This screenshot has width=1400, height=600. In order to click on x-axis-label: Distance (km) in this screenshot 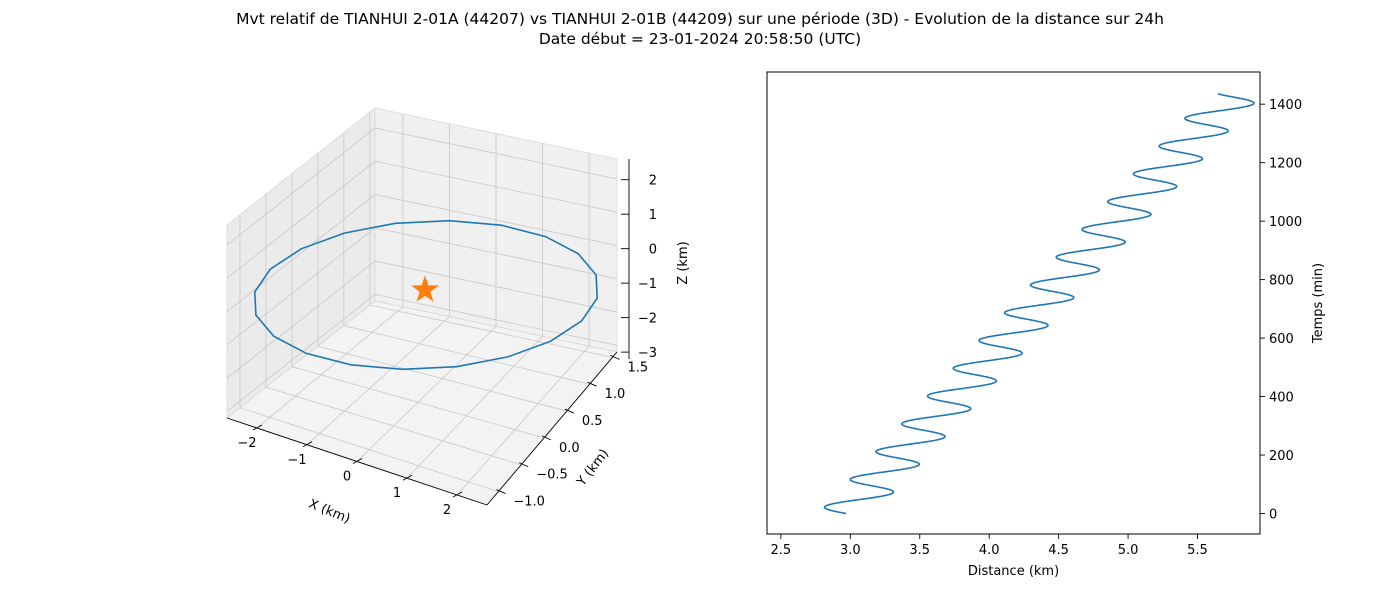, I will do `click(1013, 571)`.